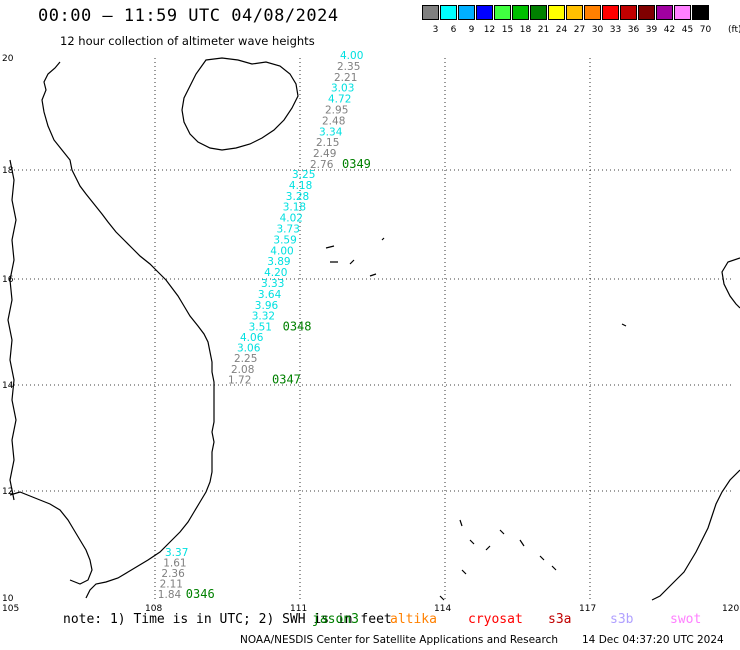 The width and height of the screenshot is (740, 650). Describe the element at coordinates (245, 359) in the screenshot. I see `wave-height-value: 2.25` at that location.